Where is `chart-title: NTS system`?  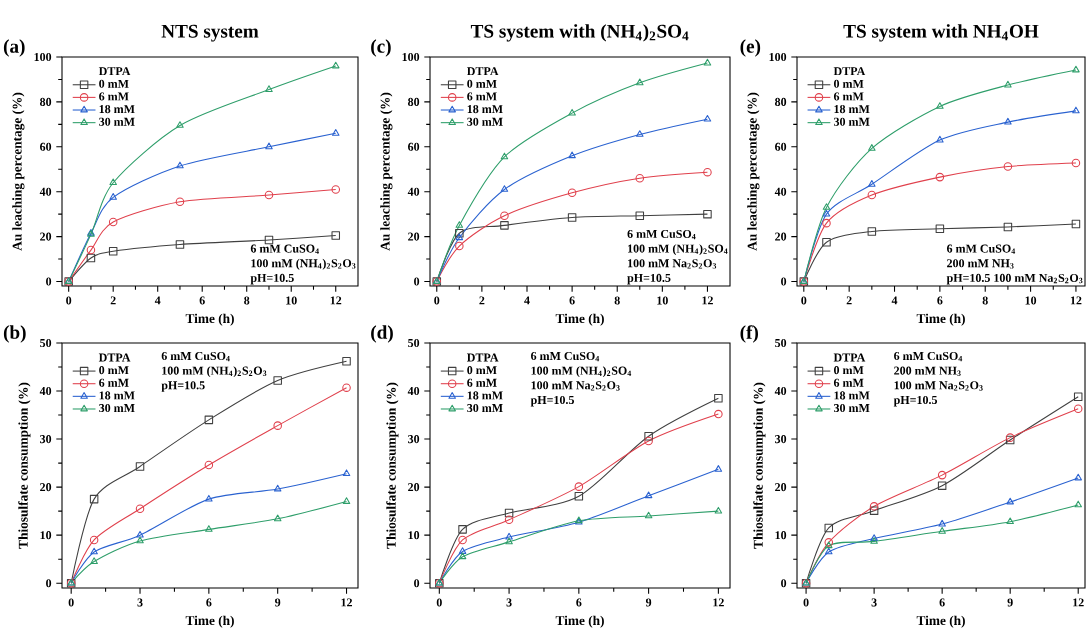 chart-title: NTS system is located at coordinates (210, 33).